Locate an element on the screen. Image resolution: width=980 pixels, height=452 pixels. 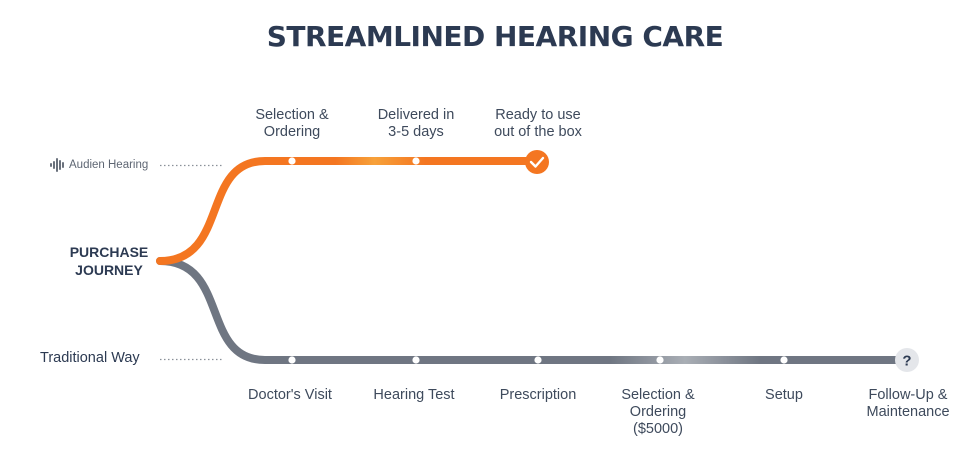
question-icon: ? is located at coordinates (906, 361).